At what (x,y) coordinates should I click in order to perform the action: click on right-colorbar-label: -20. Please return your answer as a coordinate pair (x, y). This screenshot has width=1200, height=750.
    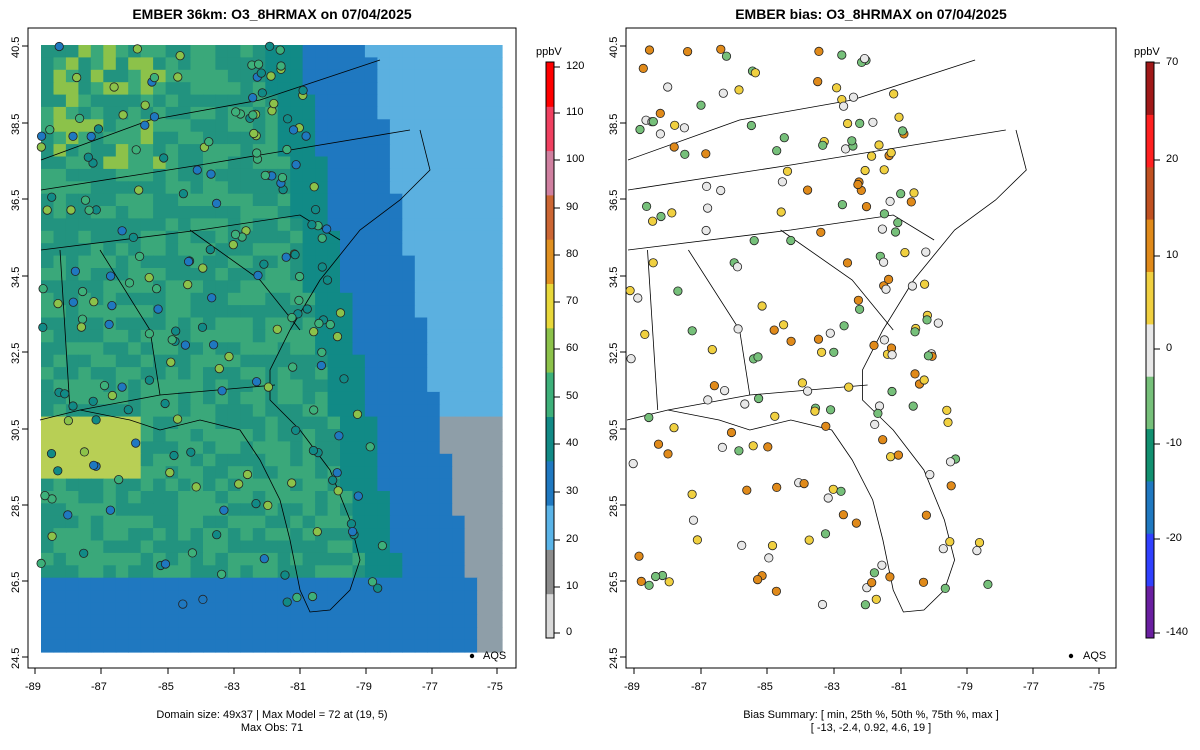
    Looking at the image, I should click on (1174, 538).